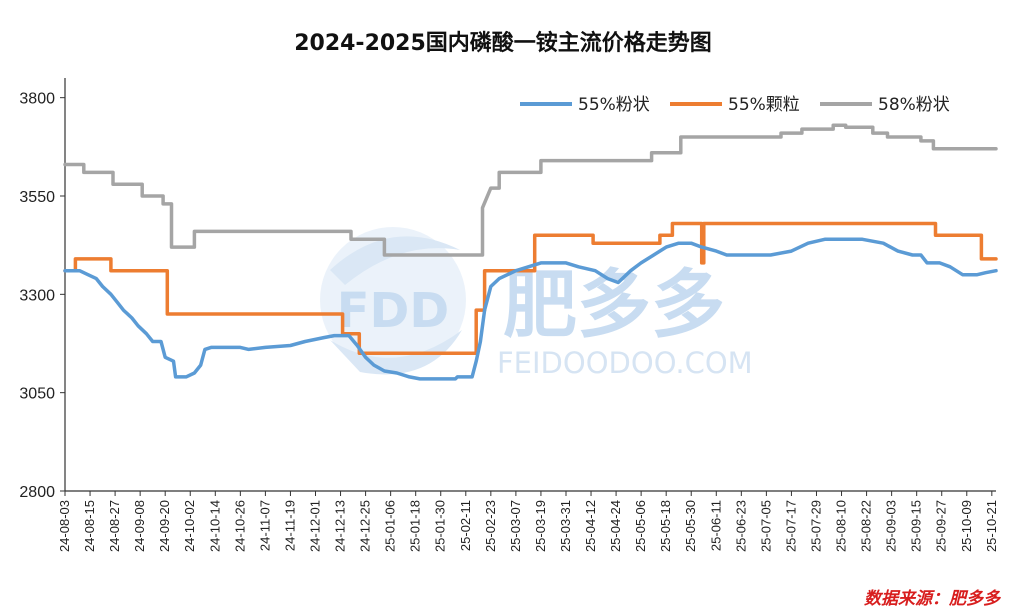 This screenshot has height=614, width=1024. I want to click on x-tick-label: 25-10-21, so click(991, 526).